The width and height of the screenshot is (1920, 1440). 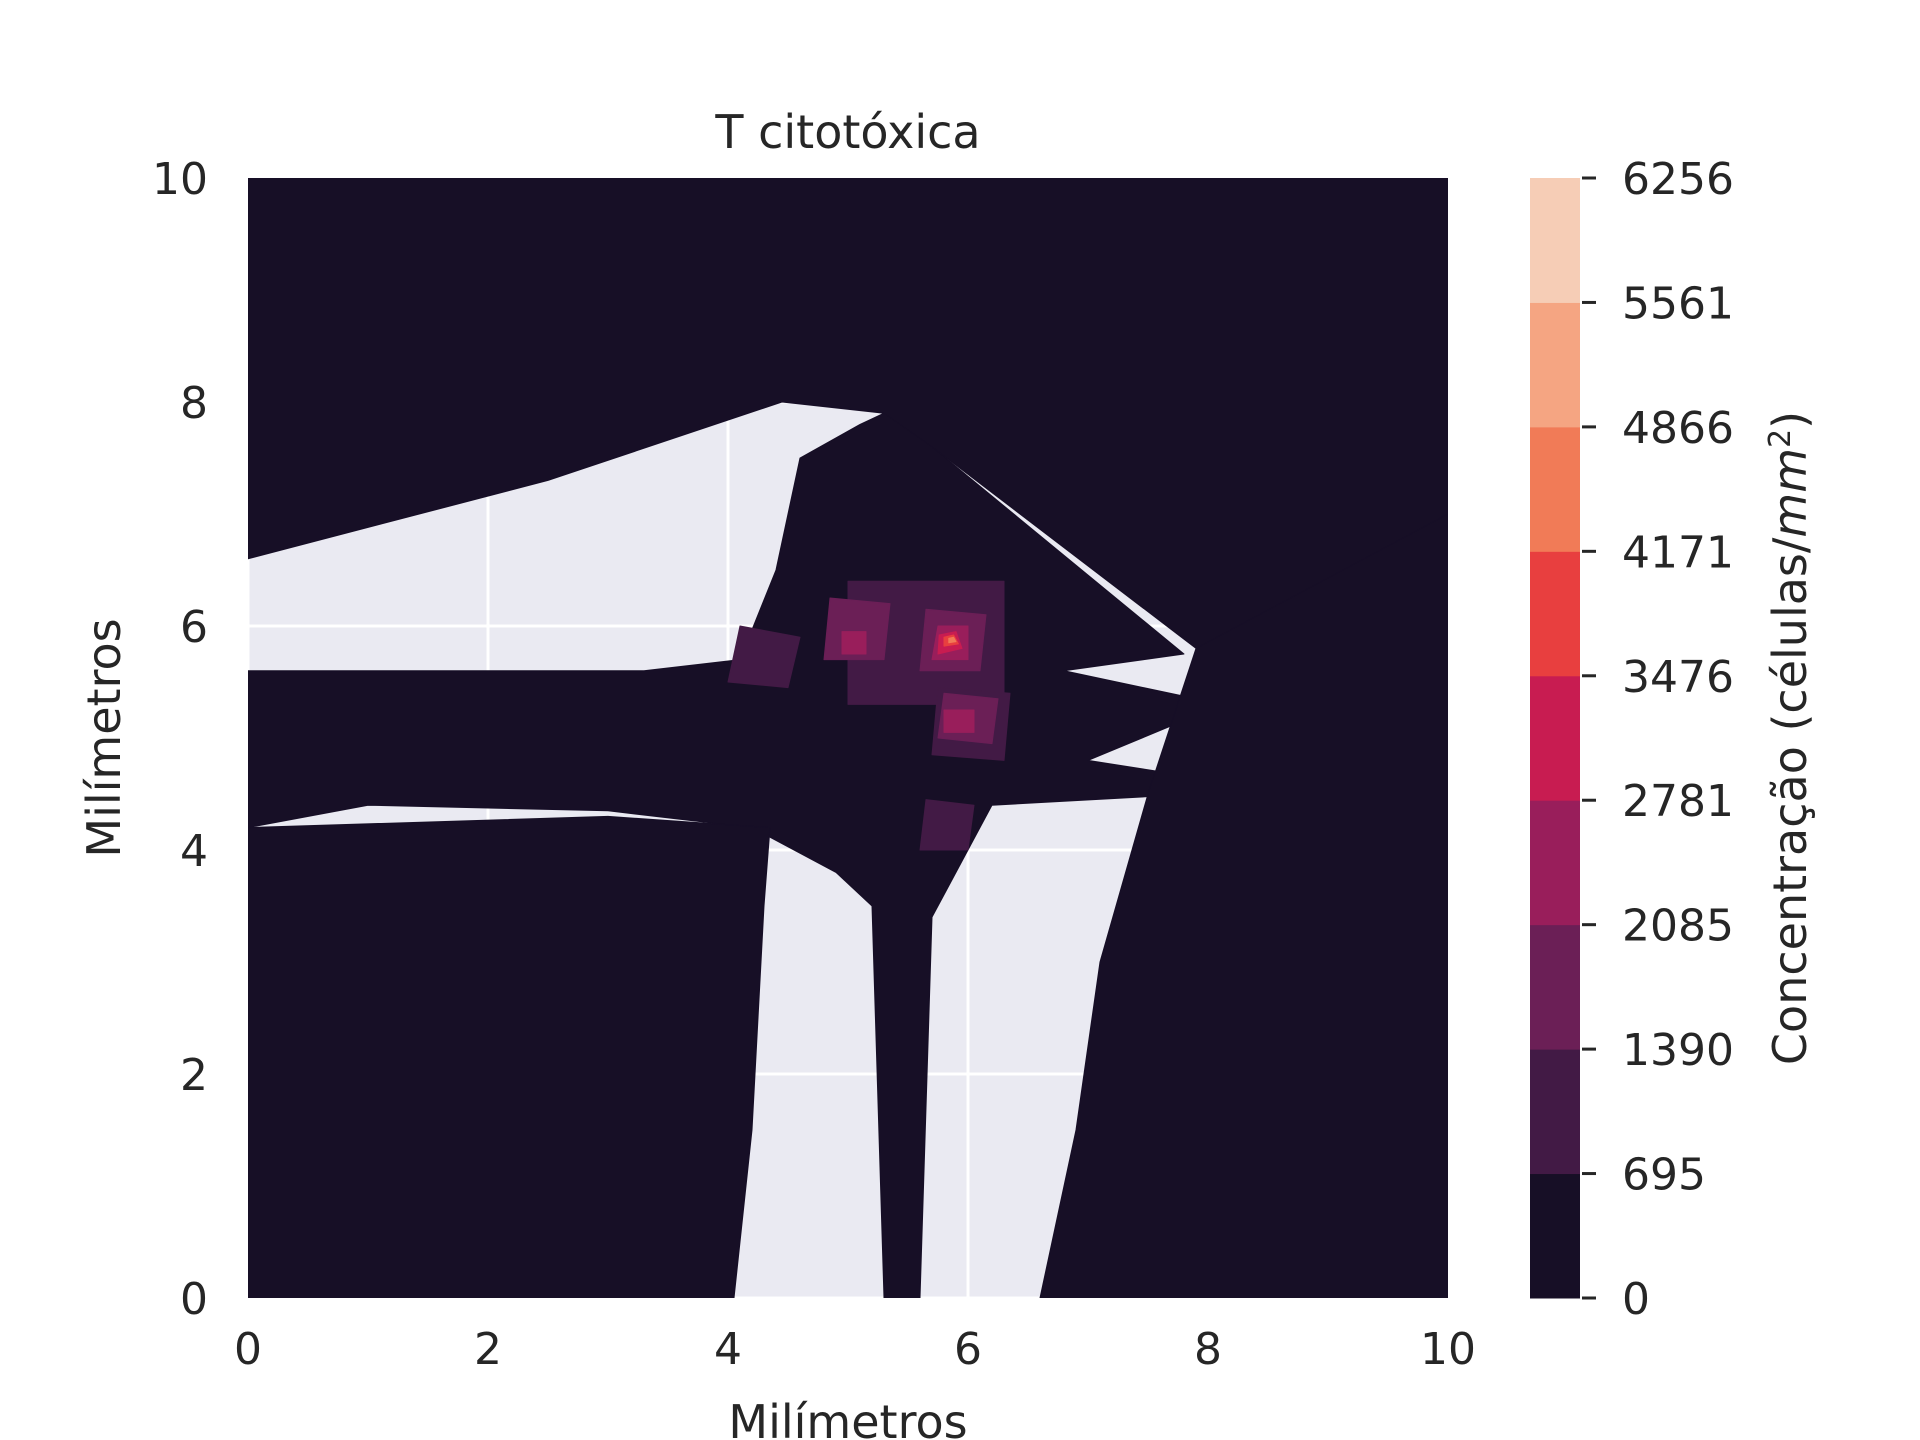 I want to click on x-tick-label: 4, so click(x=728, y=1349).